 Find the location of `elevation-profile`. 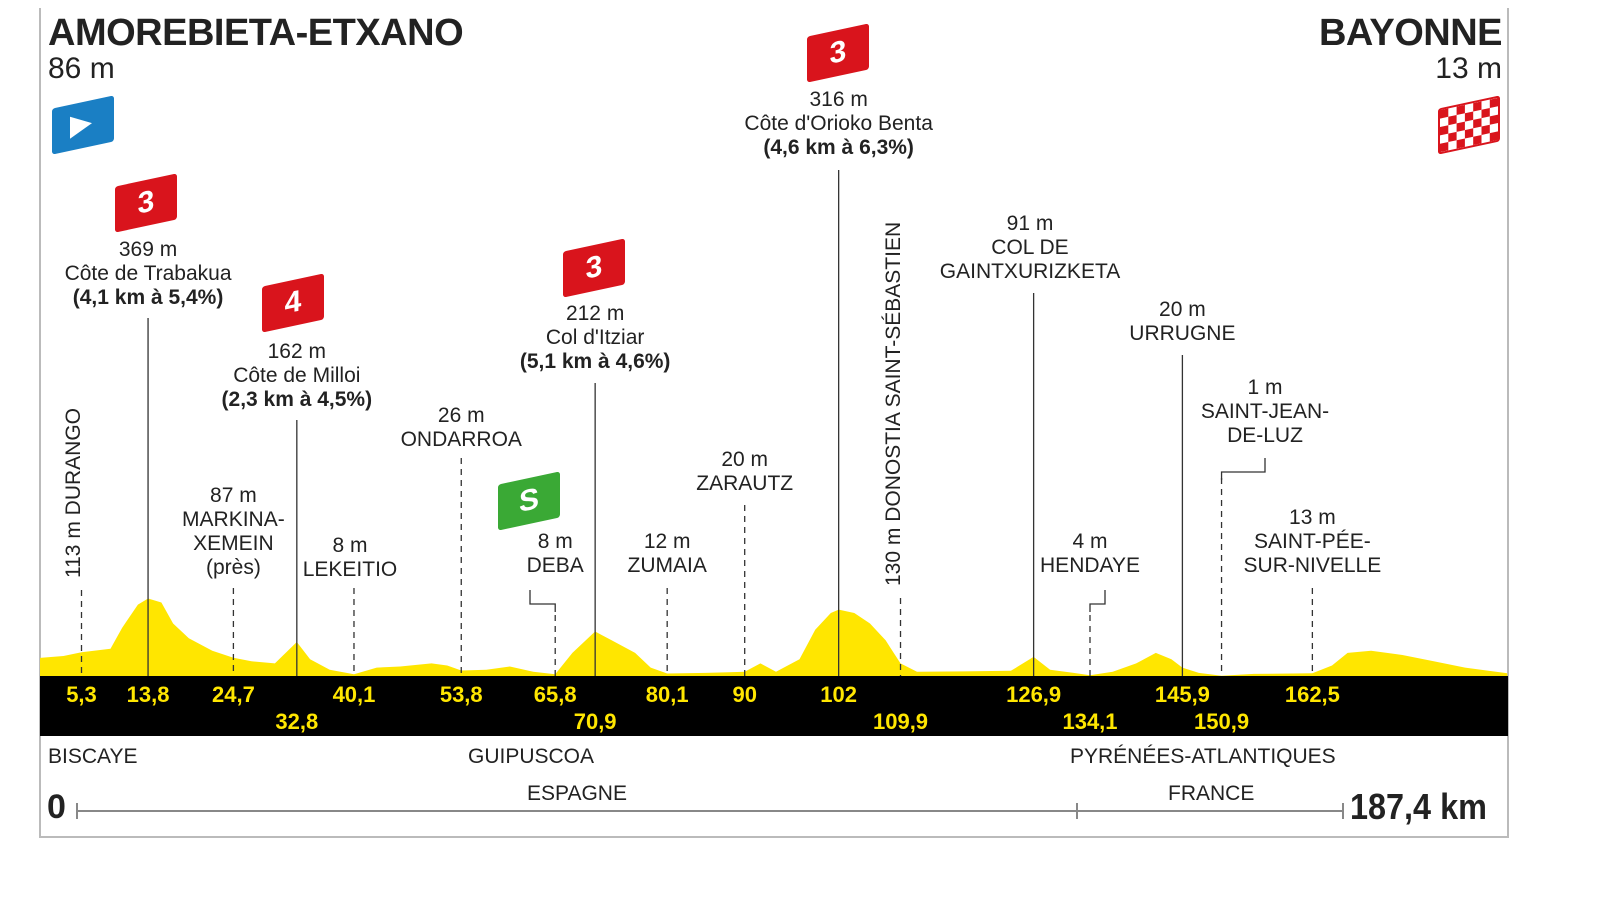

elevation-profile is located at coordinates (774, 637).